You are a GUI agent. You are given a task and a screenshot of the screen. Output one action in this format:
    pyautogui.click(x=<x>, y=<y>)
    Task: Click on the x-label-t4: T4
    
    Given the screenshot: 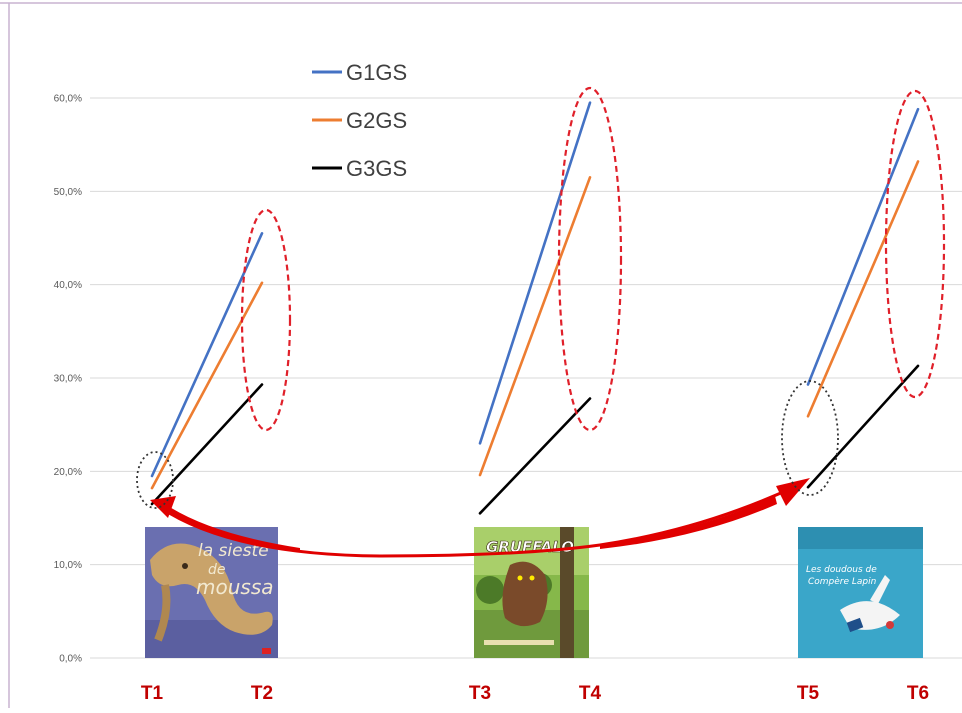 What is the action you would take?
    pyautogui.click(x=590, y=693)
    